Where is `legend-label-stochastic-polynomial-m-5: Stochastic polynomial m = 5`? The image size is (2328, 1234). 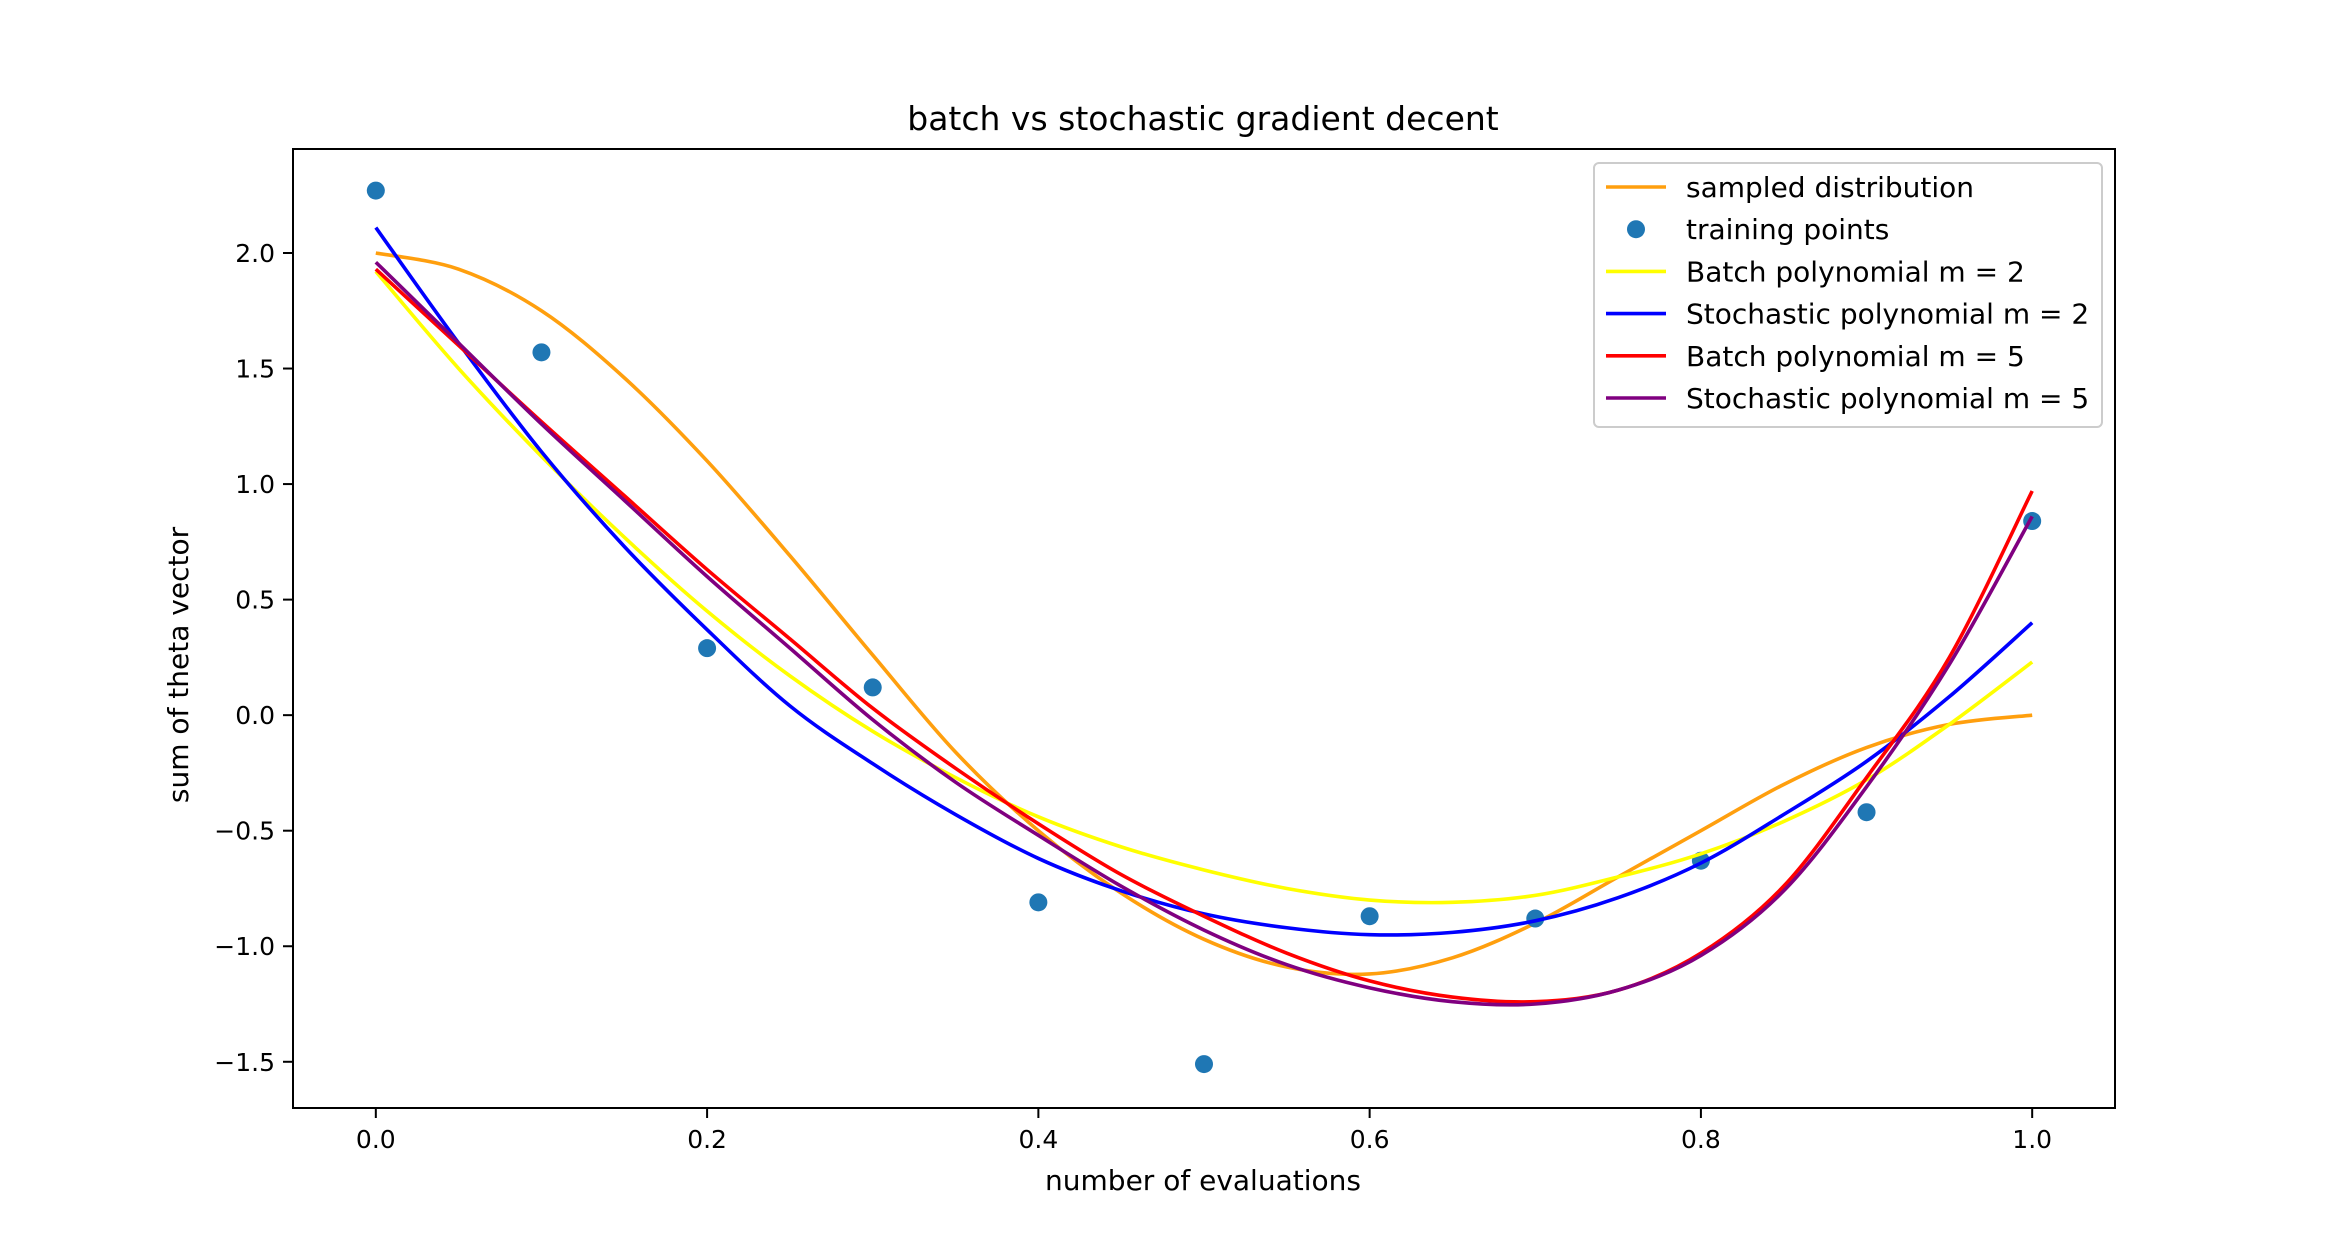
legend-label-stochastic-polynomial-m-5: Stochastic polynomial m = 5 is located at coordinates (1887, 398).